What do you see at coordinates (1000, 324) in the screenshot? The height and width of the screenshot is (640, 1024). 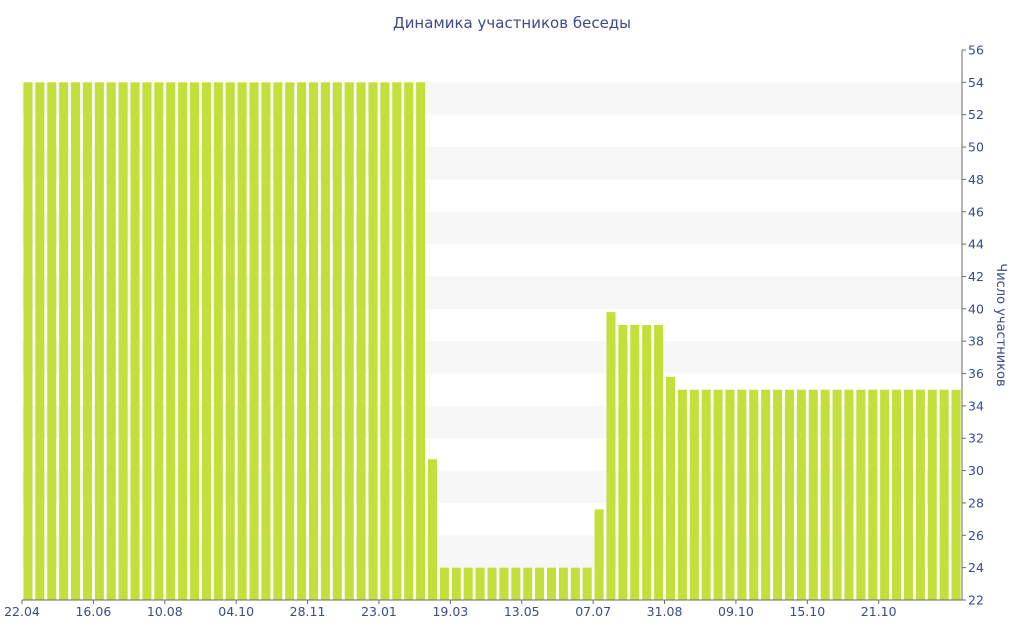 I see `y-axis-label: Число участников` at bounding box center [1000, 324].